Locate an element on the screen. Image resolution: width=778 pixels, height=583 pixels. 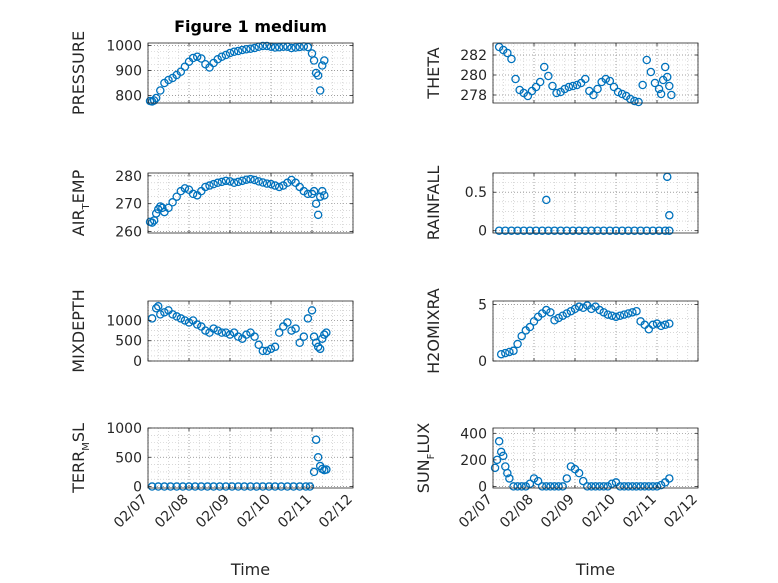
y-tick-label: 500 is located at coordinates (128, 458).